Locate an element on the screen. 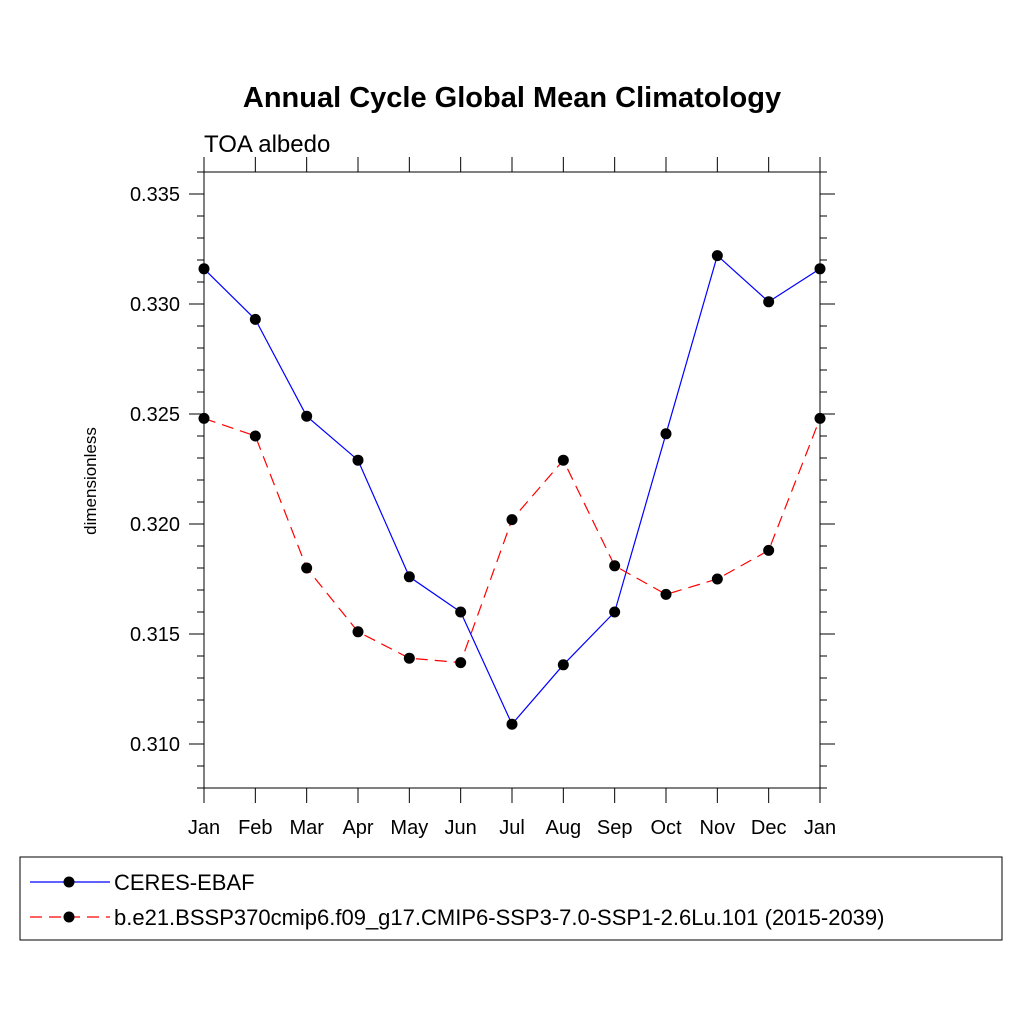 The width and height of the screenshot is (1024, 1029). x-tick-label: Dec is located at coordinates (769, 828).